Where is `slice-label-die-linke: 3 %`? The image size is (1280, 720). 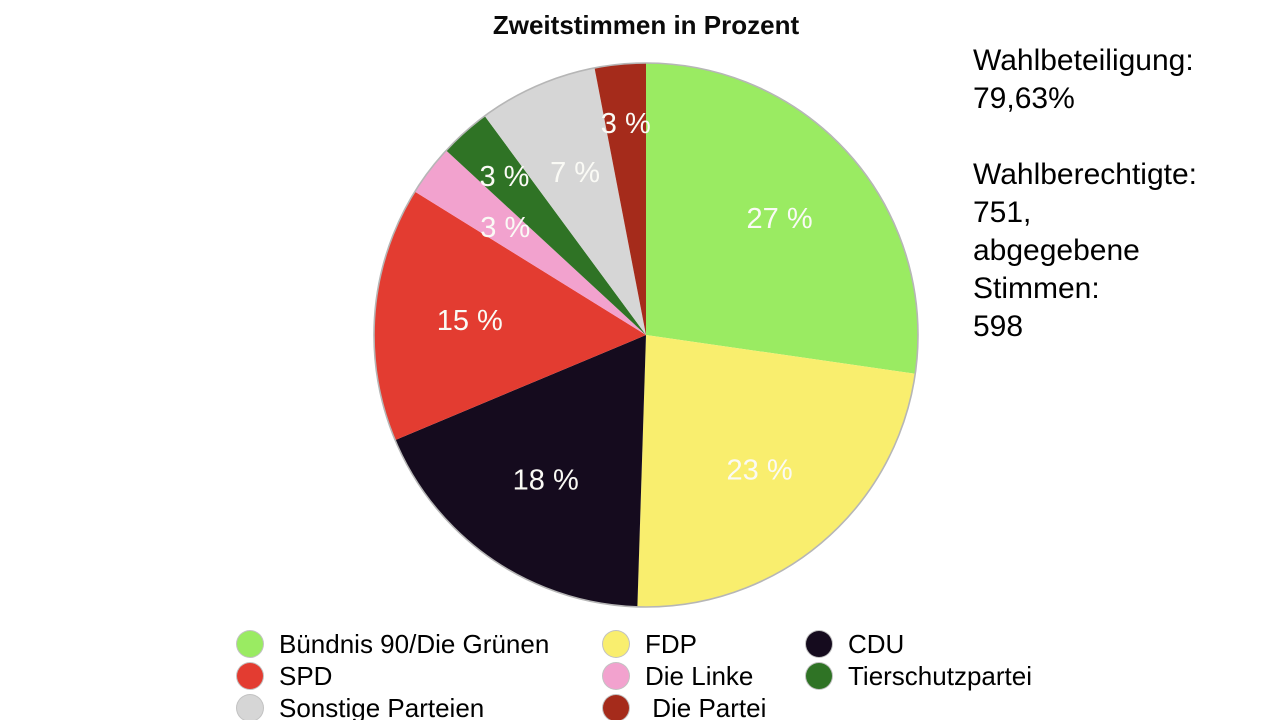 slice-label-die-linke: 3 % is located at coordinates (505, 228).